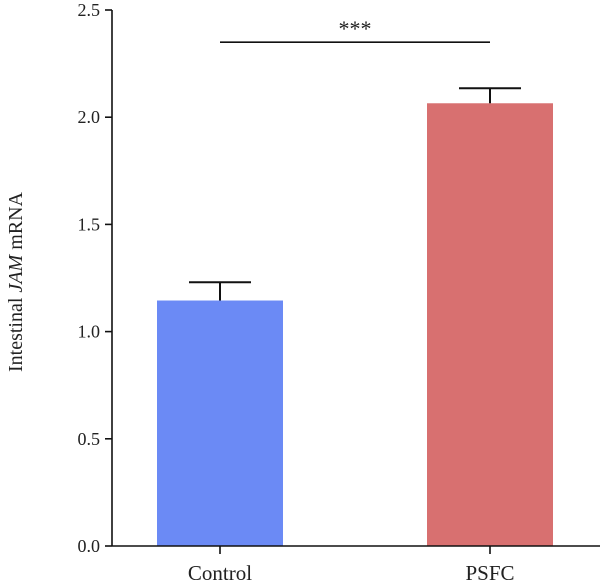 This screenshot has height=586, width=600. I want to click on significance-label: ***, so click(355, 28).